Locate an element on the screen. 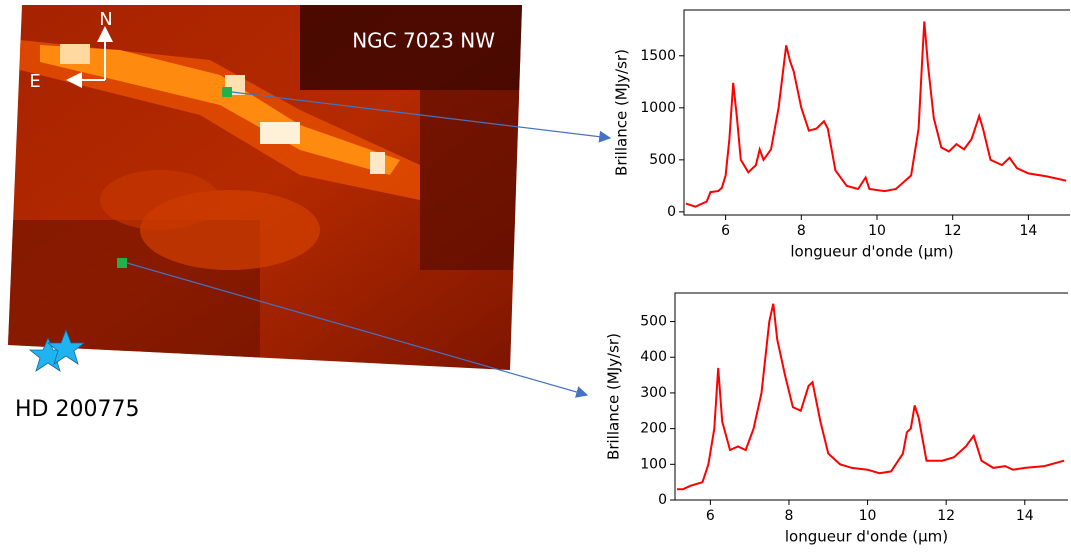 The image size is (1071, 559). star-icon is located at coordinates (57, 350).